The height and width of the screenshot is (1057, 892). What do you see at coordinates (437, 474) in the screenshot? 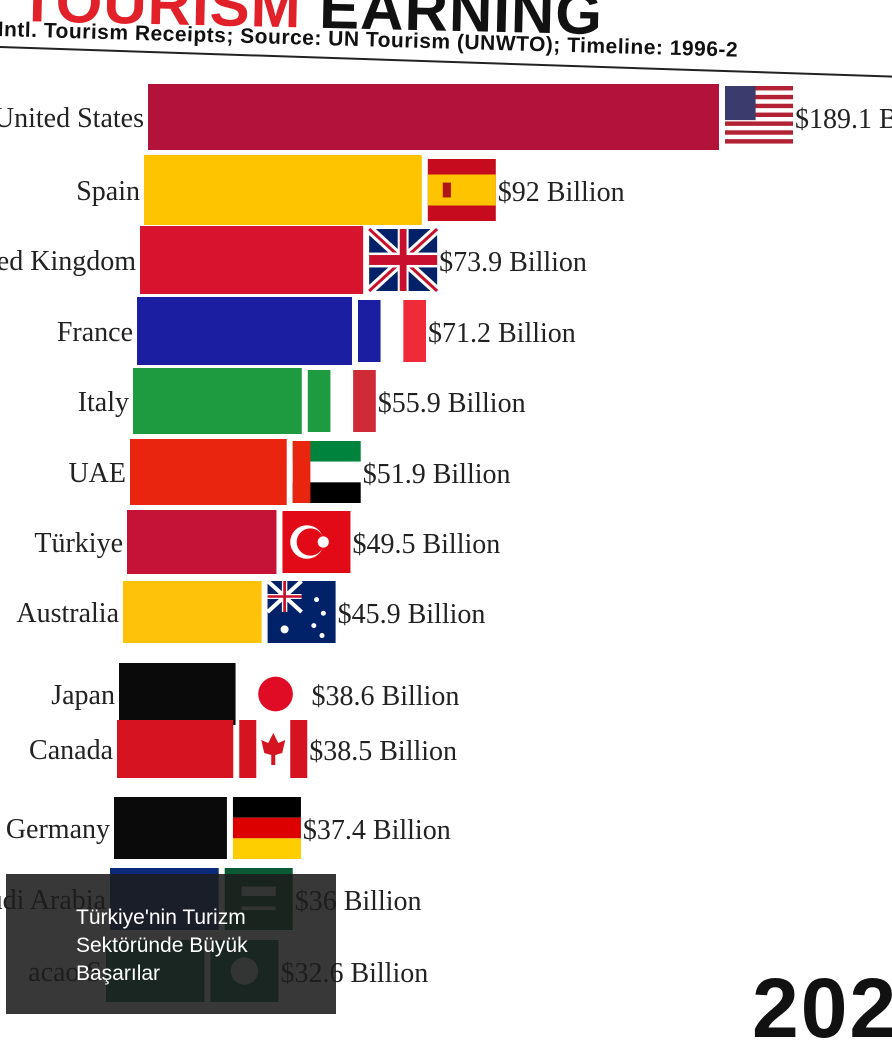
I see `value-label-6: $51.9 Billion` at bounding box center [437, 474].